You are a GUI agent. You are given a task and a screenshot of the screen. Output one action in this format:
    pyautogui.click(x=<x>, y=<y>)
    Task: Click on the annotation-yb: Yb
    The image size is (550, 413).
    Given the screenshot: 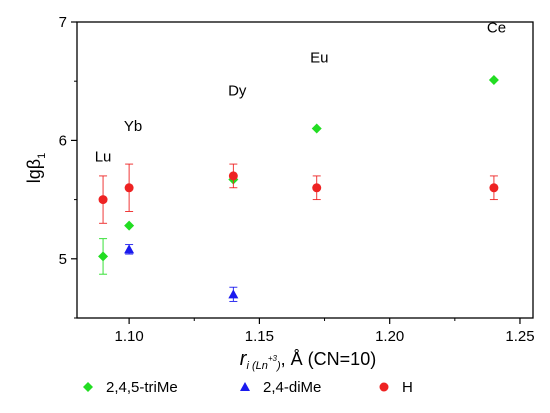 What is the action you would take?
    pyautogui.click(x=133, y=126)
    